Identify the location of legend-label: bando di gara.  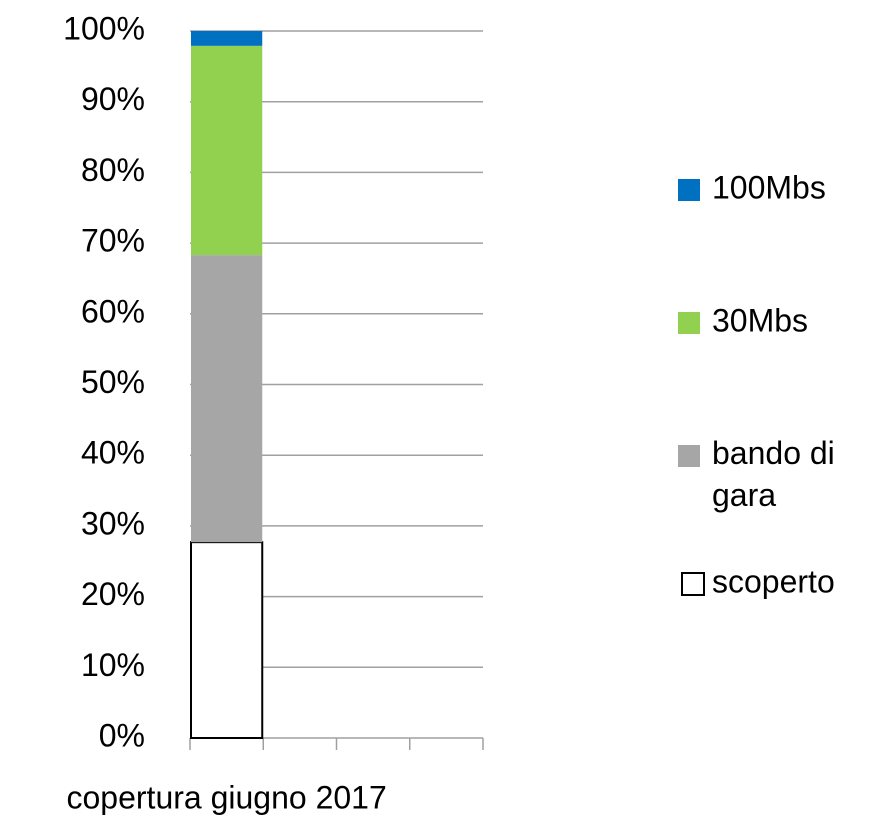
(773, 474).